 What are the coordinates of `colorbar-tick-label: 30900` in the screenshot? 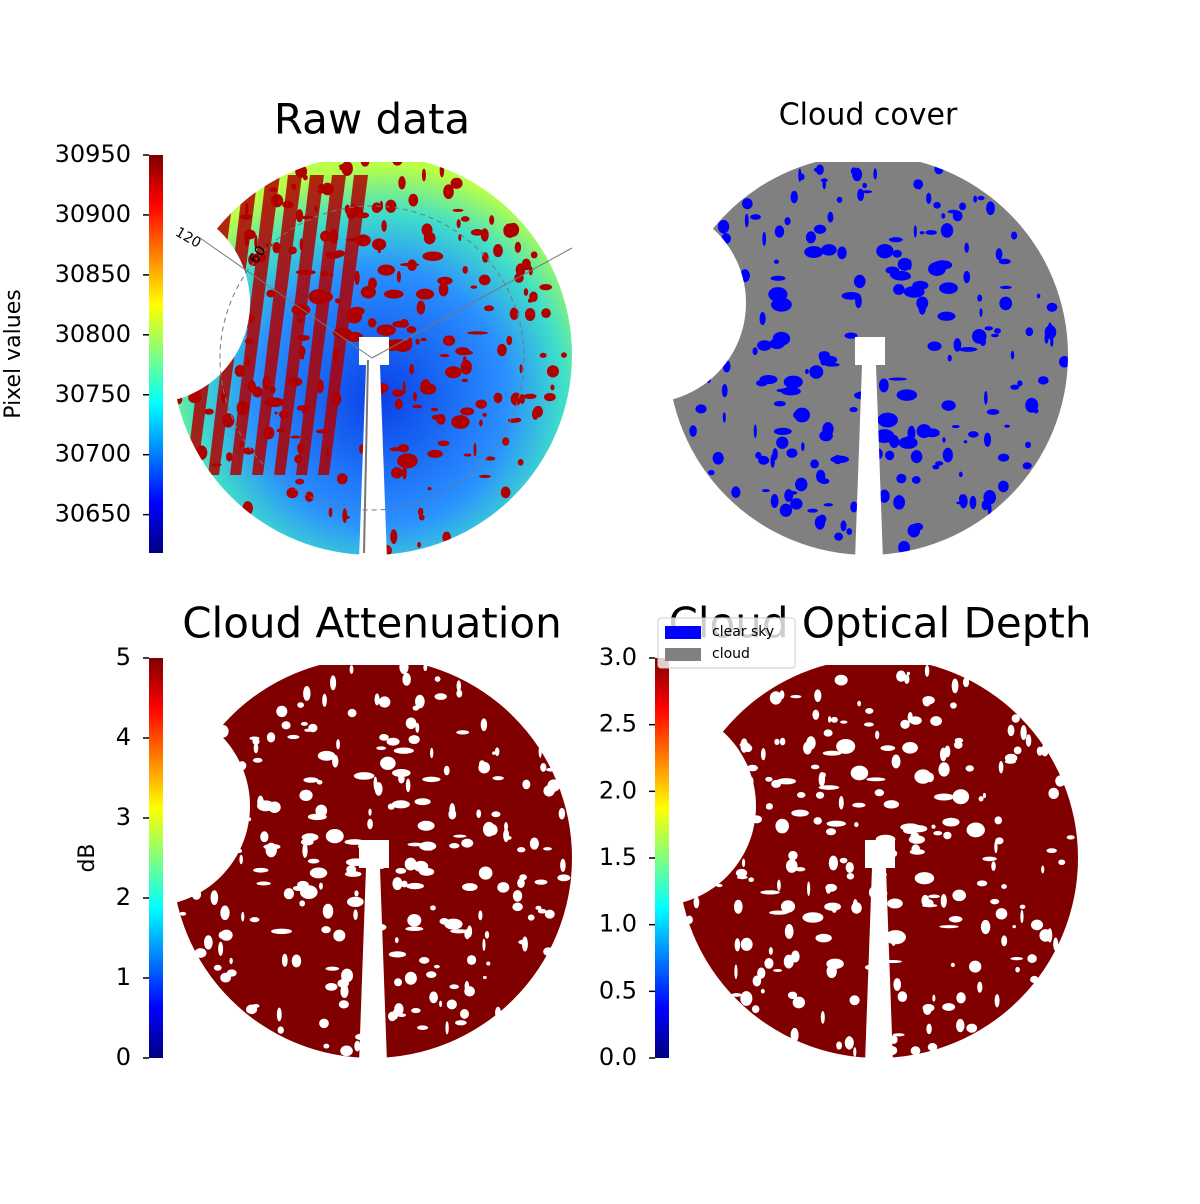 It's located at (93, 214).